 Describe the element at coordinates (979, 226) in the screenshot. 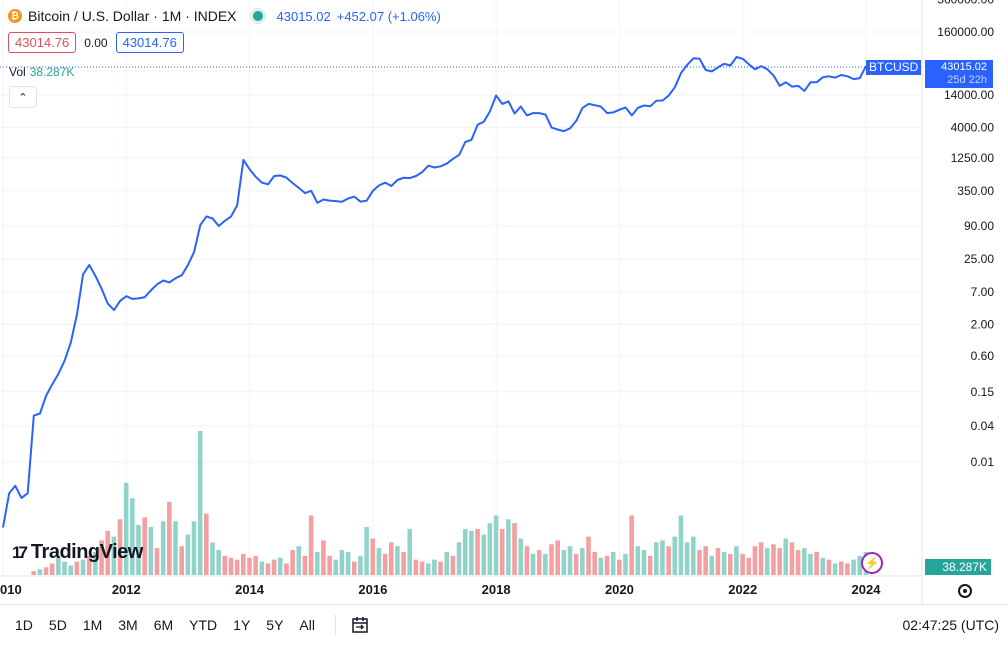

I see `y-tick-label: 90.00` at that location.